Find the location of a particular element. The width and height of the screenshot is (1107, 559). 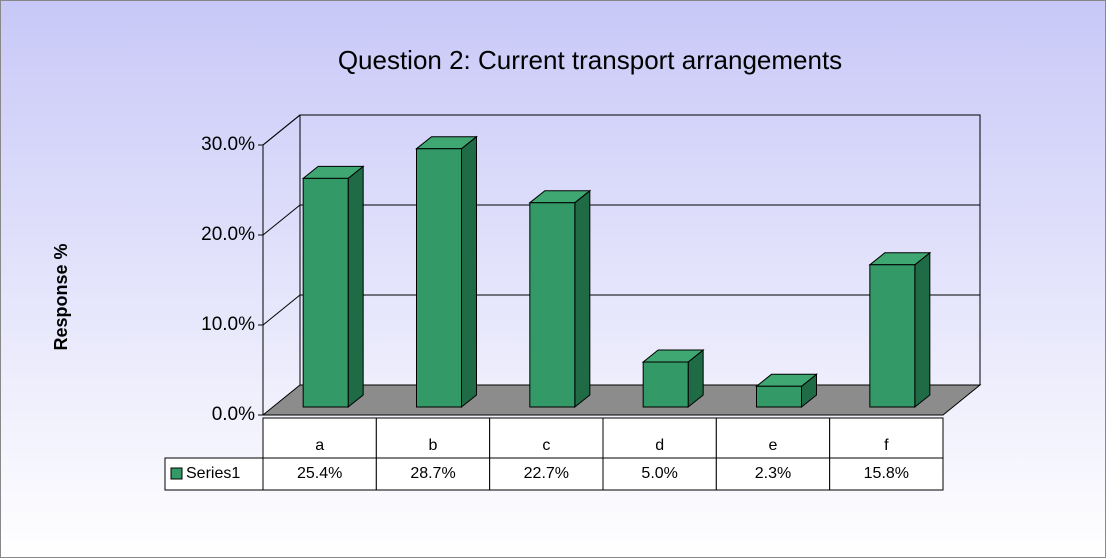

x-tick-label: e is located at coordinates (773, 445).